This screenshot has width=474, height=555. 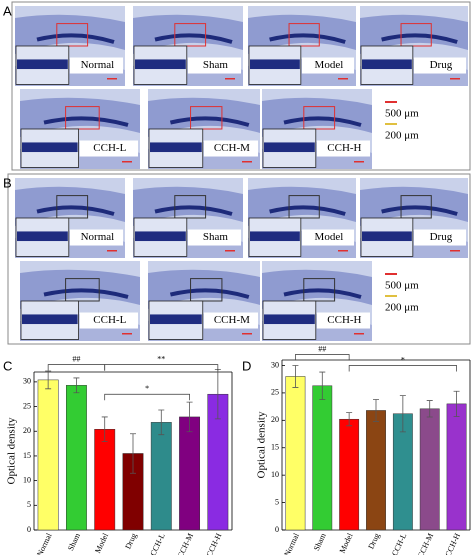 I want to click on sample-label: CCH-L, so click(x=109, y=320).